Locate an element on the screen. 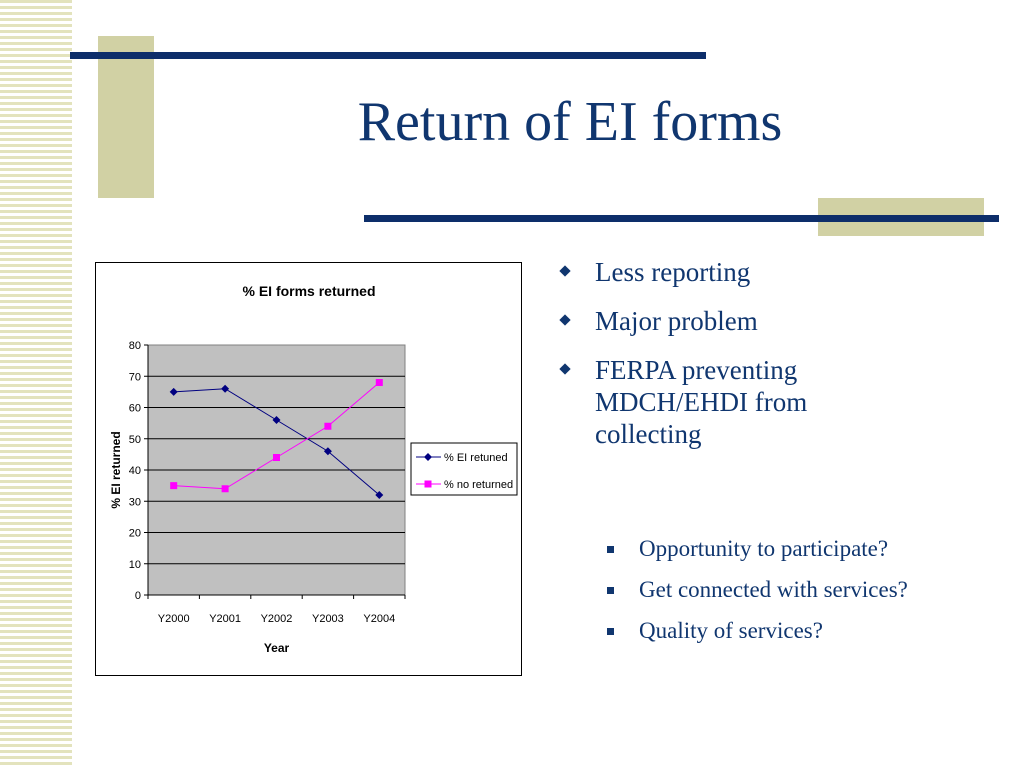  x-tick-label: Y2002 is located at coordinates (277, 619).